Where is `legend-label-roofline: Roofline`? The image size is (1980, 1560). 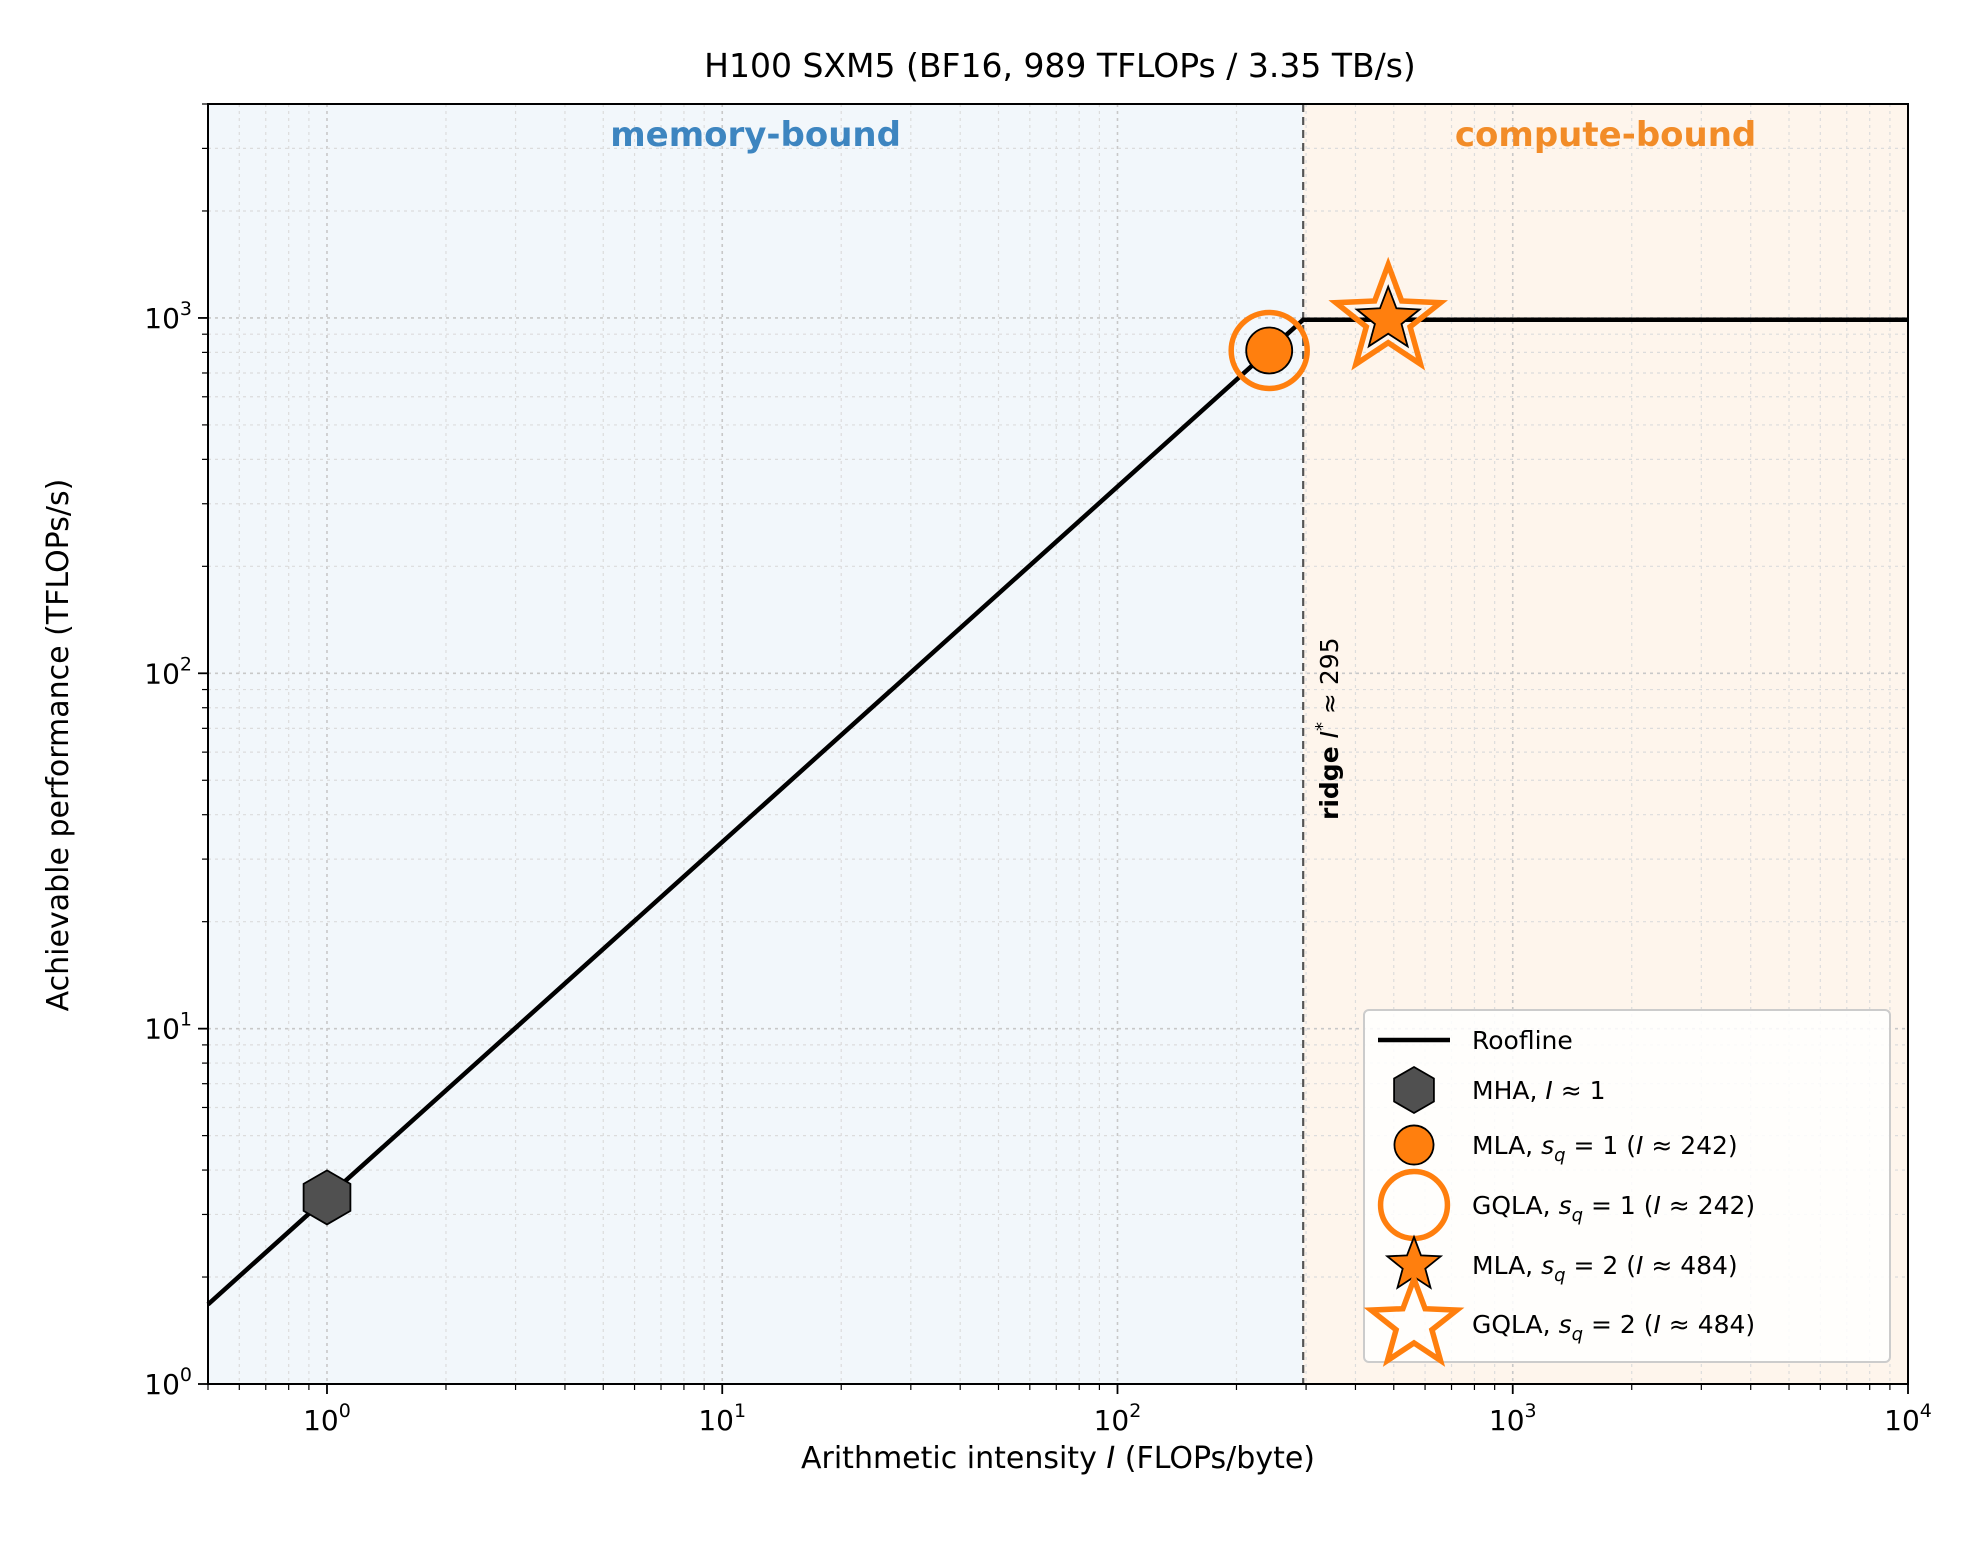
legend-label-roofline: Roofline is located at coordinates (1522, 1040).